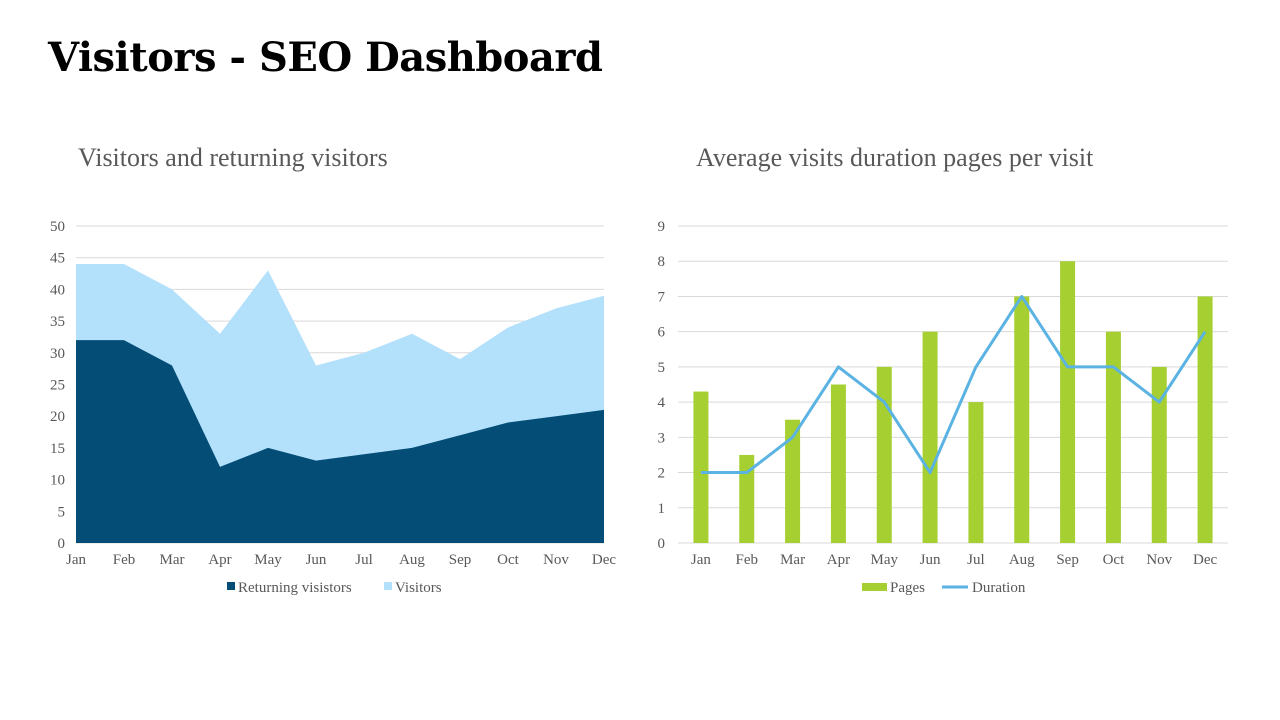 The image size is (1280, 720). Describe the element at coordinates (662, 297) in the screenshot. I see `y-tick-label: 7` at that location.